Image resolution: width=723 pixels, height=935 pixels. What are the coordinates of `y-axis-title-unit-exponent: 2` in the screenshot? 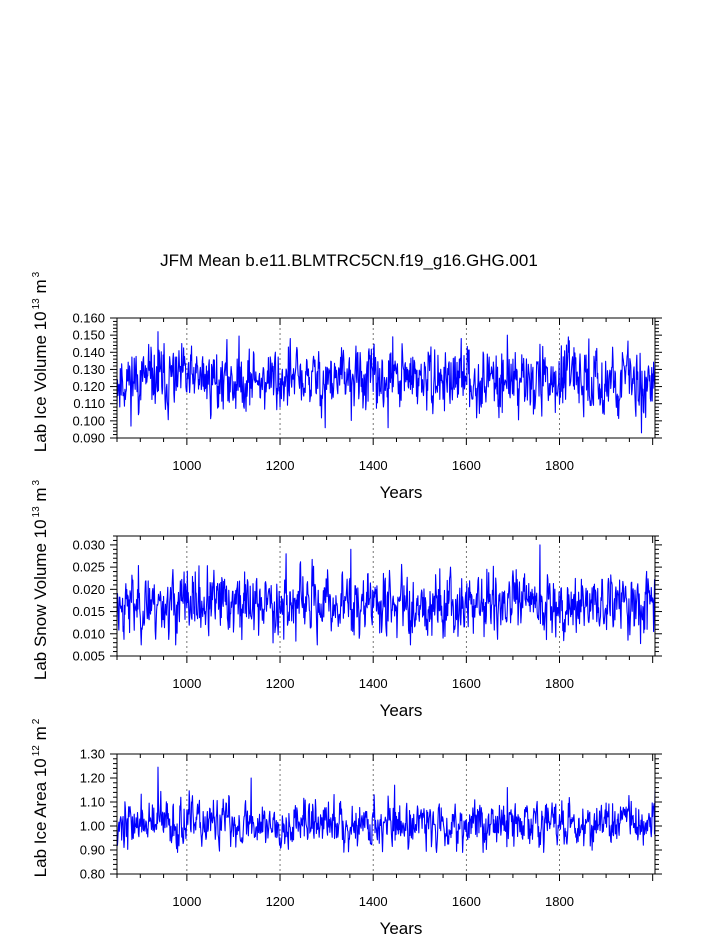 It's located at (36, 721).